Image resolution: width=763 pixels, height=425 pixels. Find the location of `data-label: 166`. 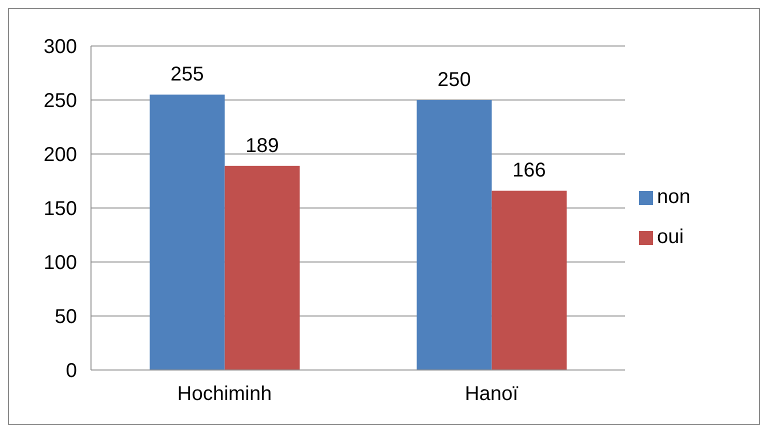

data-label: 166 is located at coordinates (529, 171).